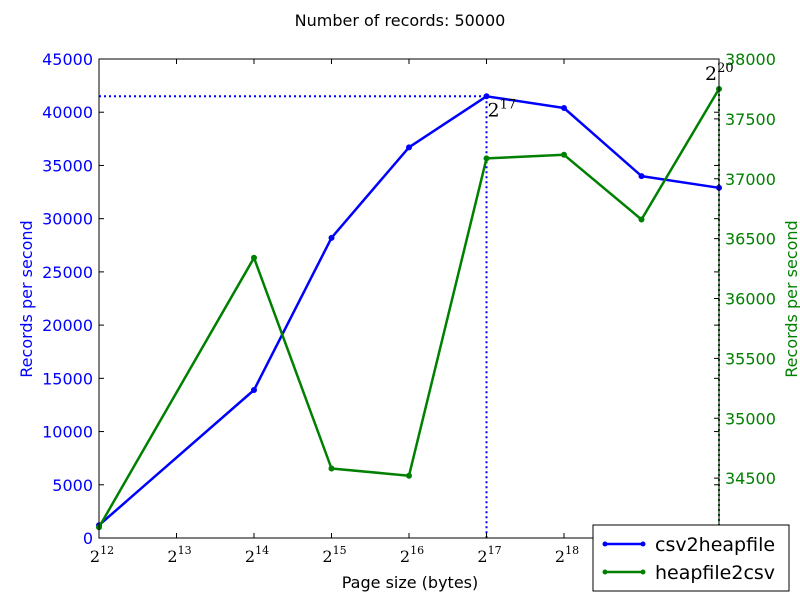 The height and width of the screenshot is (600, 800). I want to click on x-tick-label: 216, so click(412, 555).